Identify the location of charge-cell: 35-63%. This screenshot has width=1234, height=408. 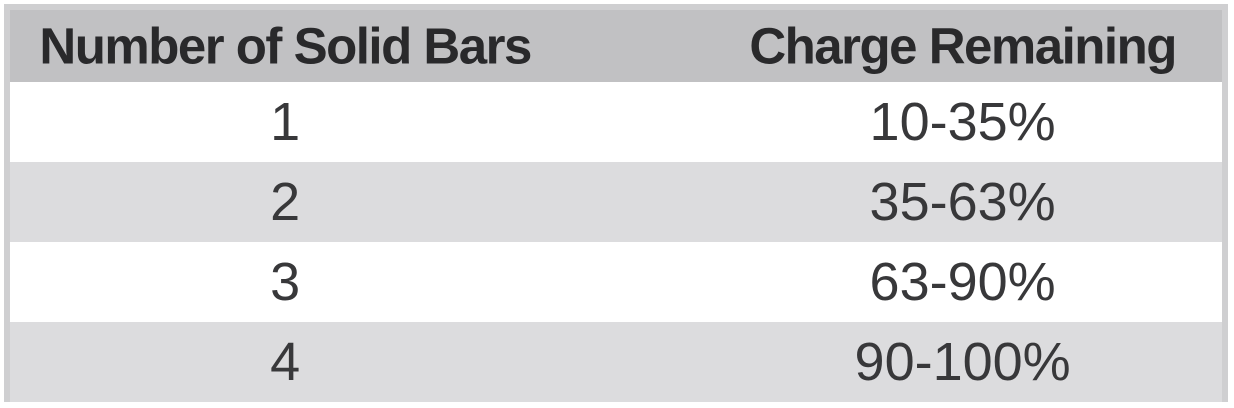
(962, 202).